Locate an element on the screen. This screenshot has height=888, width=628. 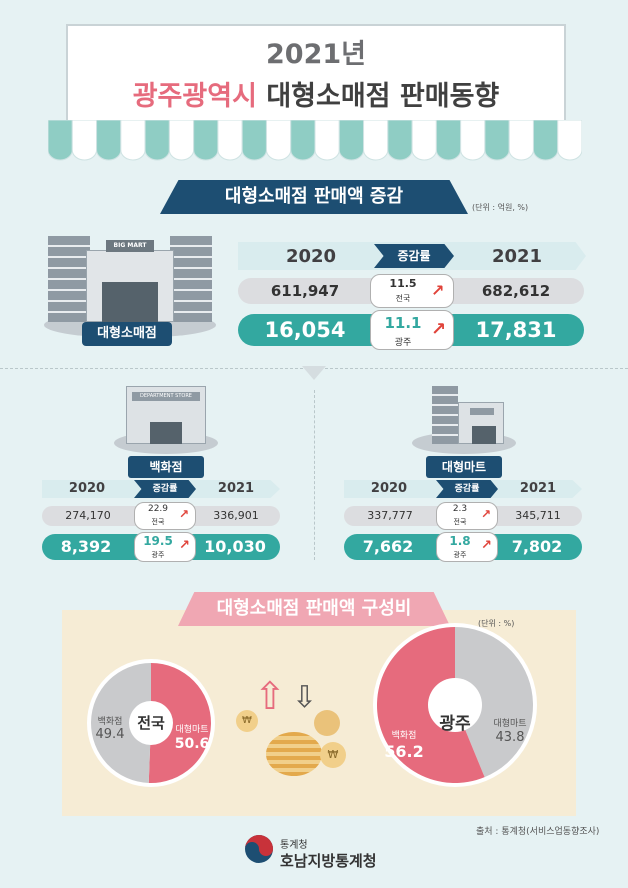
gwangju-2021-value: 7,802 is located at coordinates (537, 546).